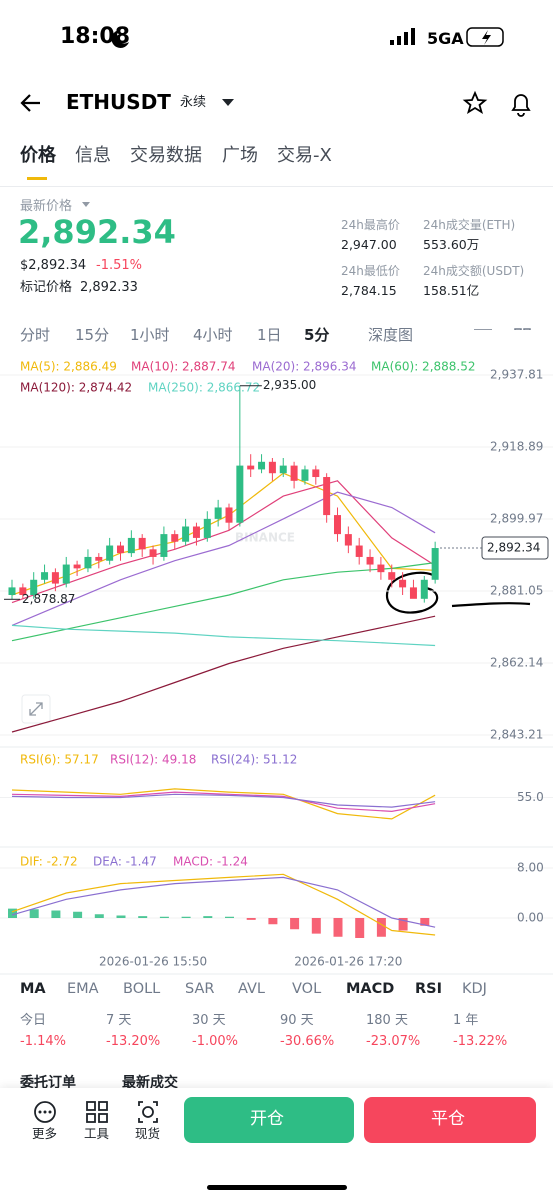 The height and width of the screenshot is (1200, 553). Describe the element at coordinates (97, 1112) in the screenshot. I see `tools-icon` at that location.